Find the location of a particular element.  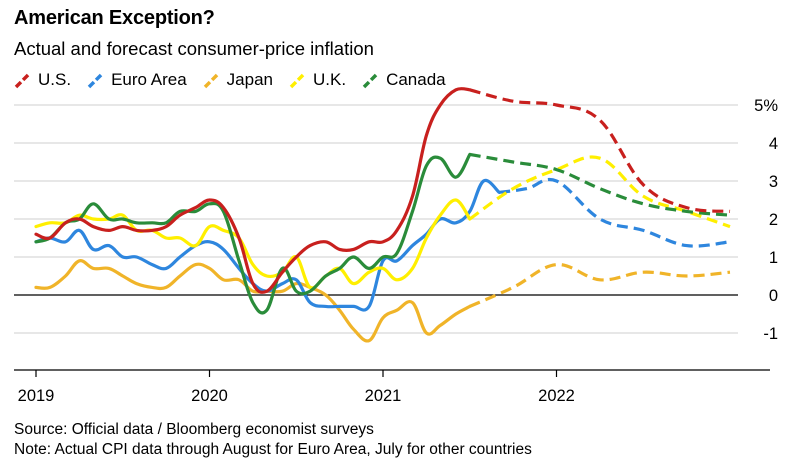

chart-title: American Exception? is located at coordinates (114, 18).